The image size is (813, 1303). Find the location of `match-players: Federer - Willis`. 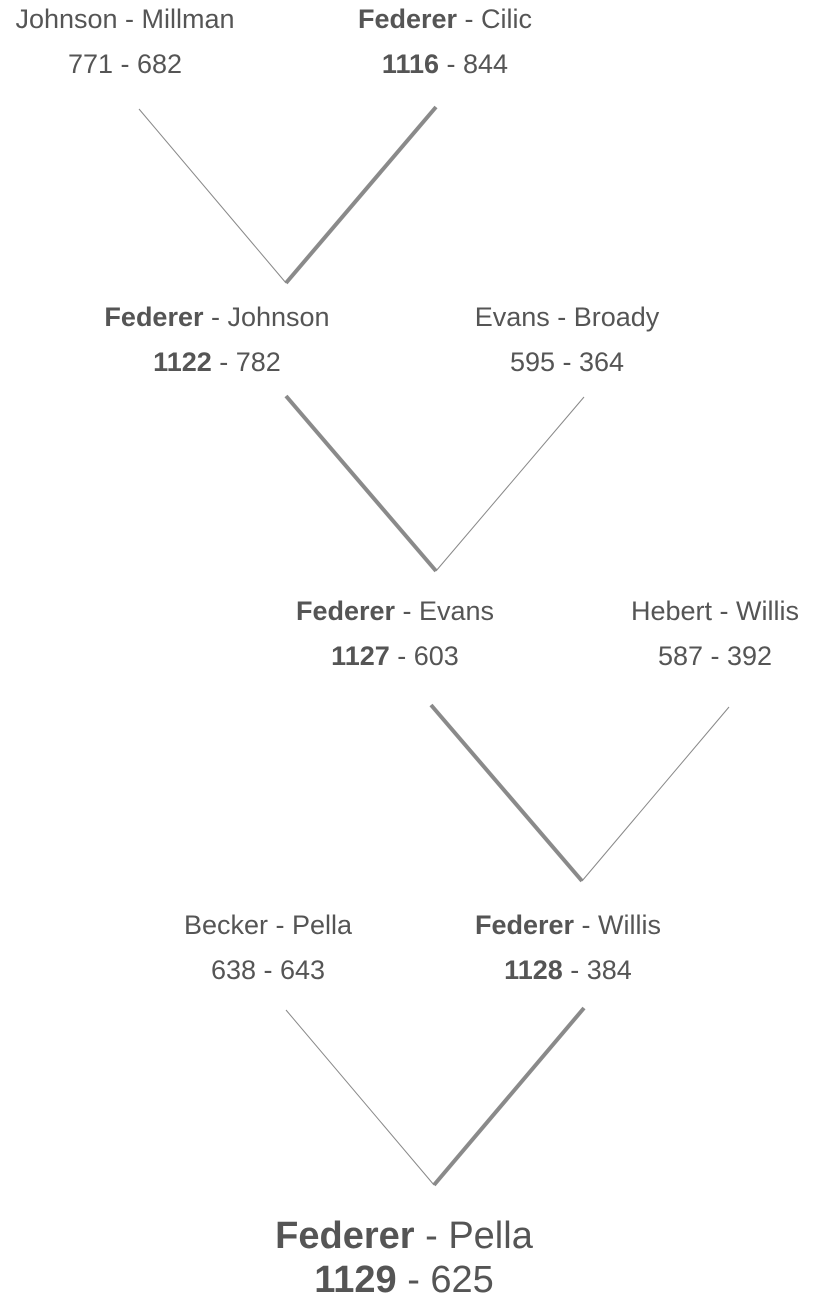

match-players: Federer - Willis is located at coordinates (568, 925).